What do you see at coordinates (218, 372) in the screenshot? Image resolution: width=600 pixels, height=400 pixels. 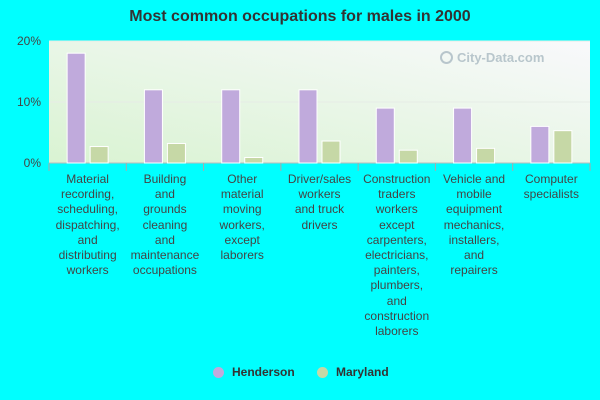 I see `legend-swatch-henderson` at bounding box center [218, 372].